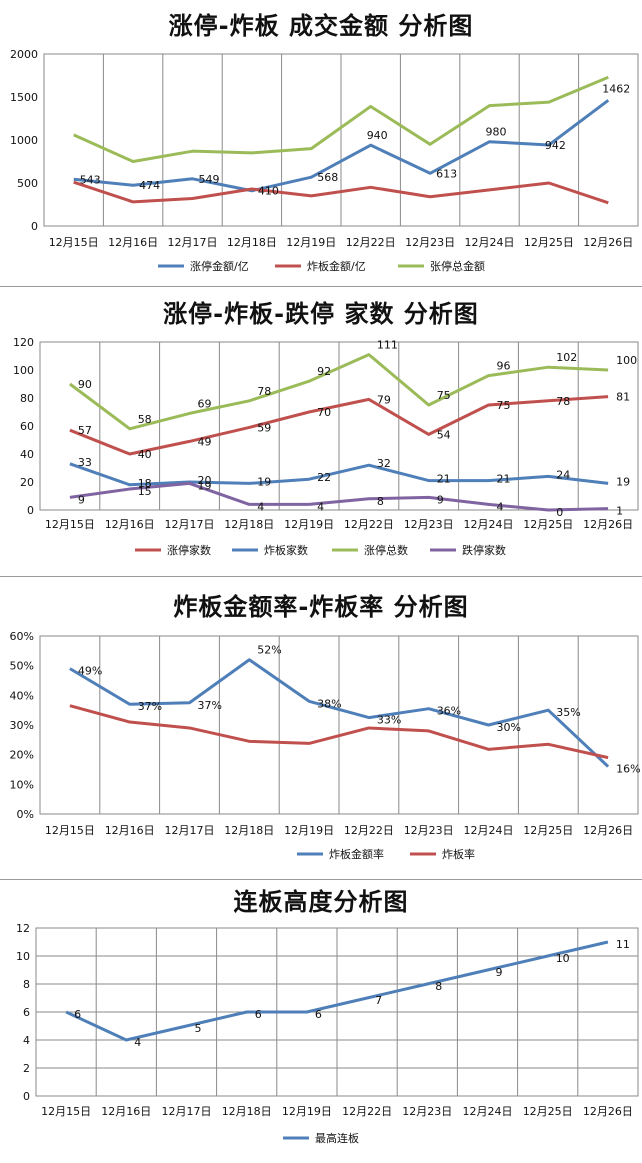 This screenshot has width=642, height=1163. Describe the element at coordinates (457, 266) in the screenshot. I see `legend-label: 张停总金额` at that location.